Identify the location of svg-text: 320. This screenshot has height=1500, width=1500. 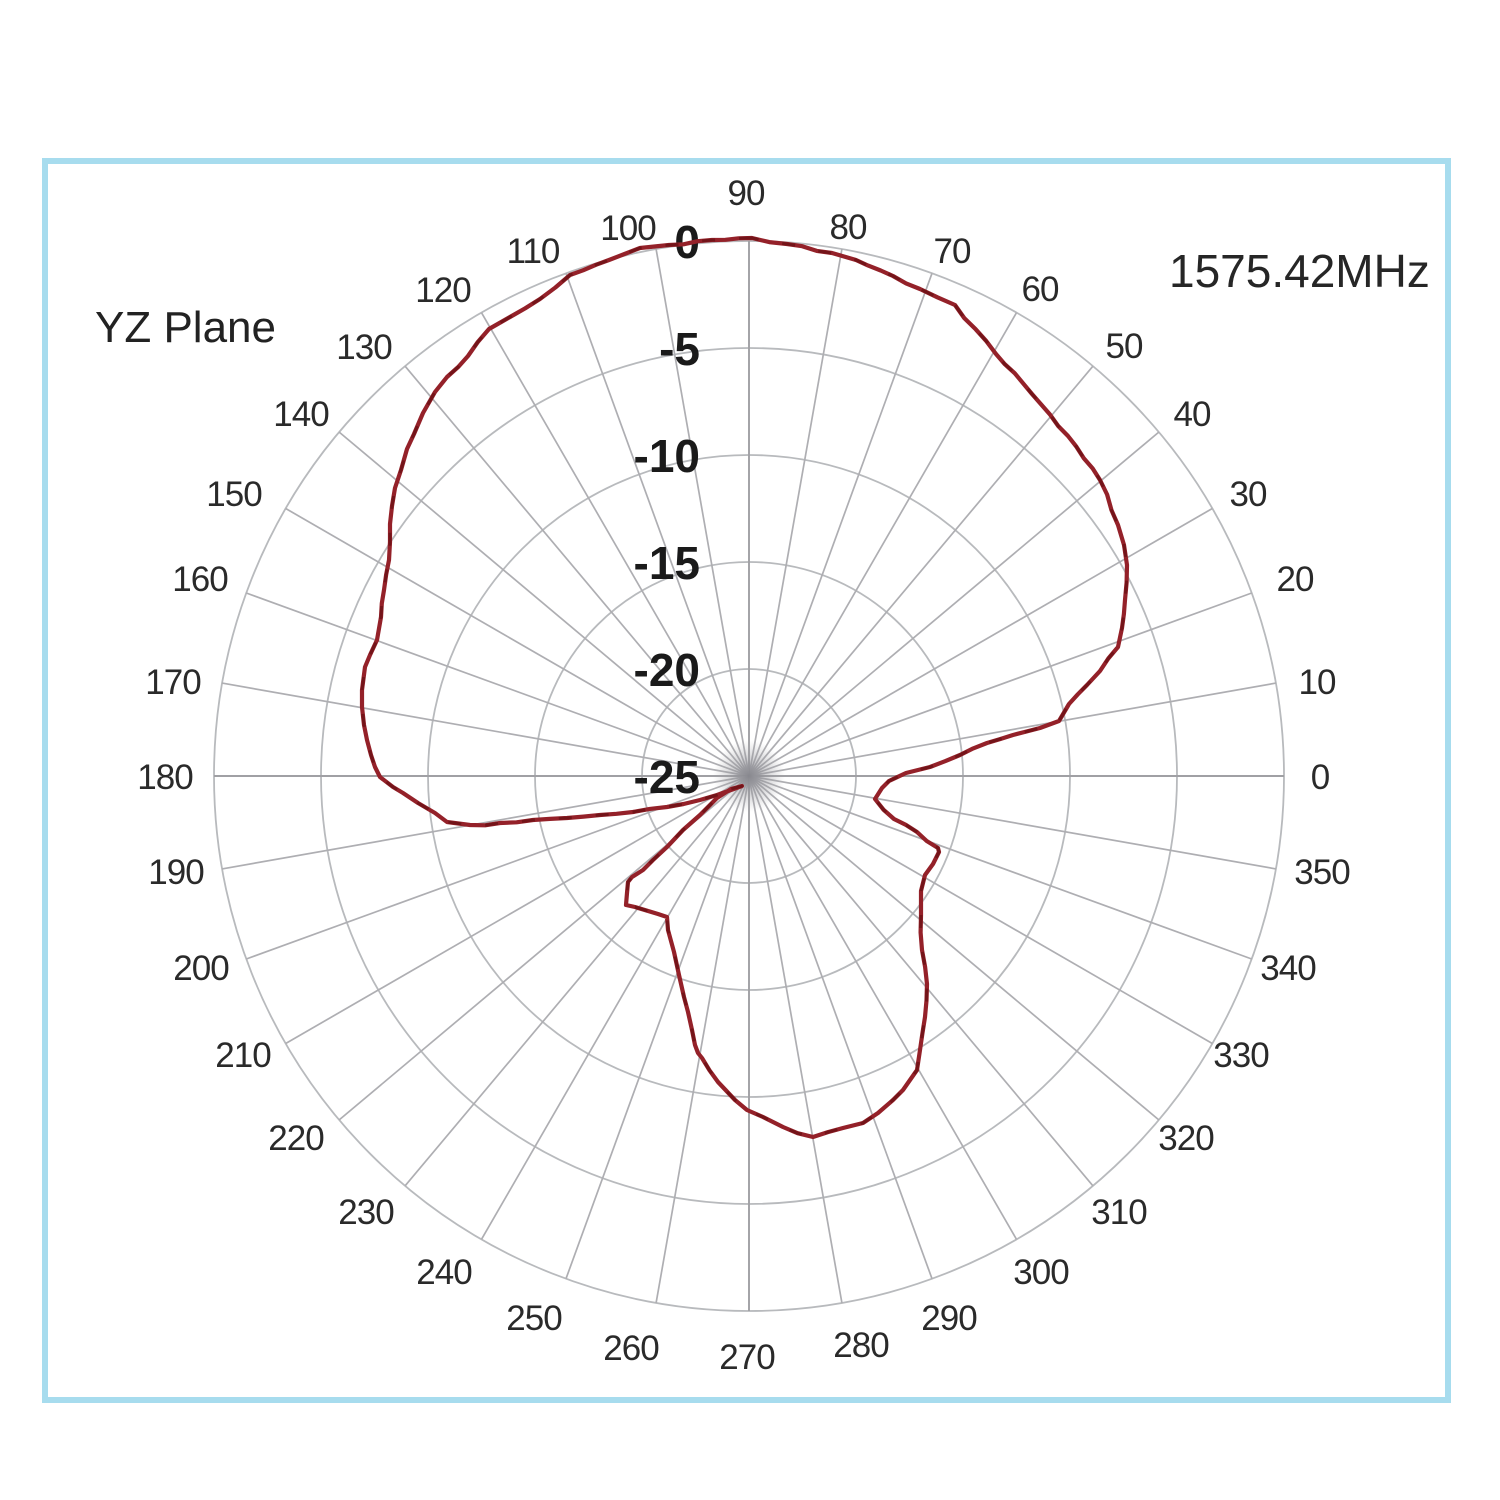
(1186, 1138).